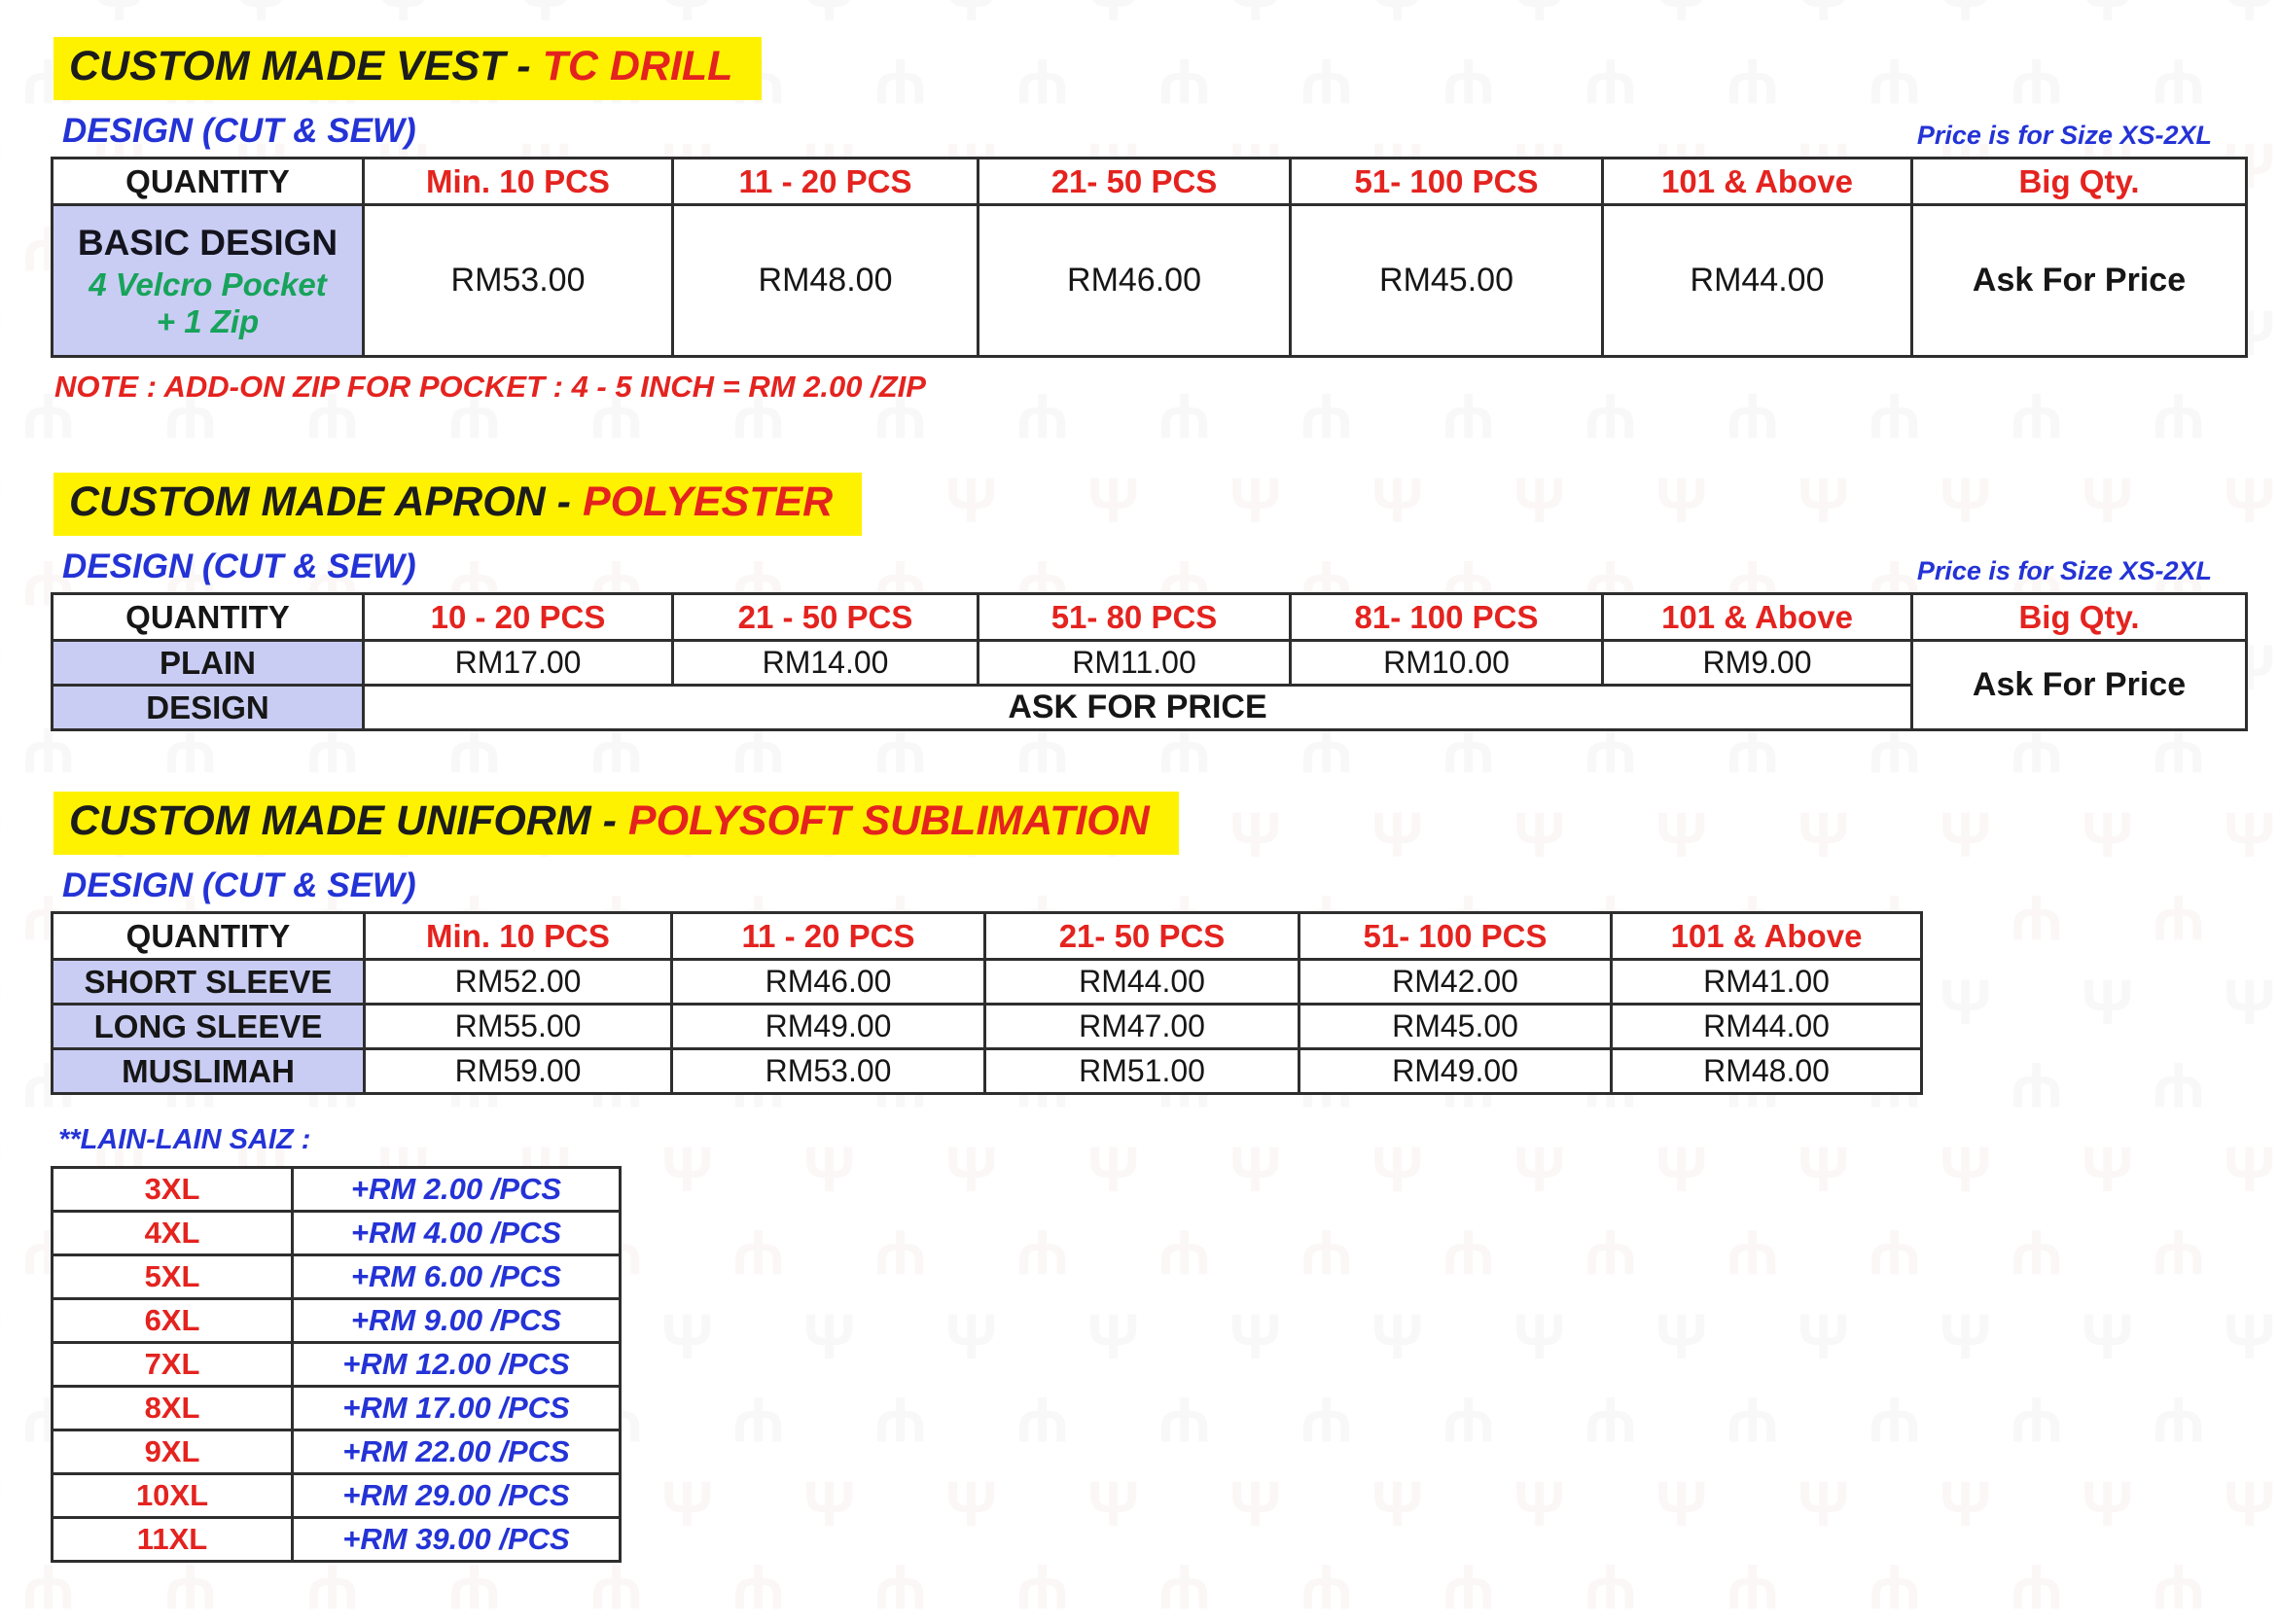 The image size is (2278, 1624). I want to click on vest-big-qty-cell: Ask For Price, so click(2079, 280).